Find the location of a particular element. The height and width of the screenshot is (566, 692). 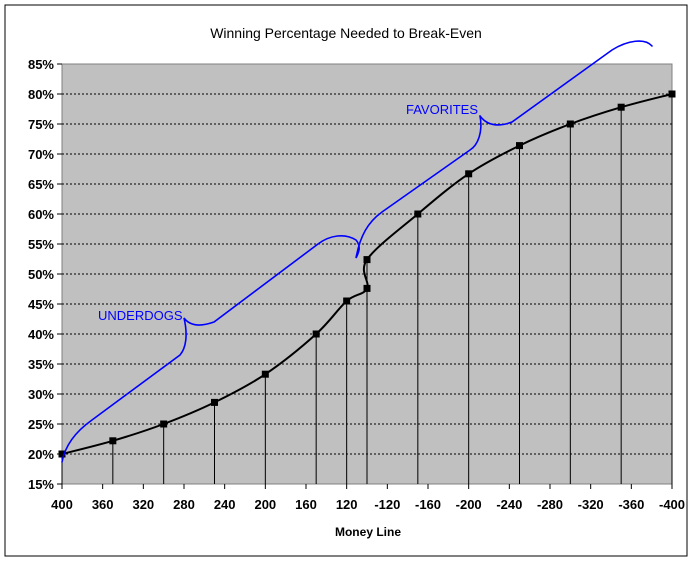

y-tick-label: 40% is located at coordinates (41, 334).